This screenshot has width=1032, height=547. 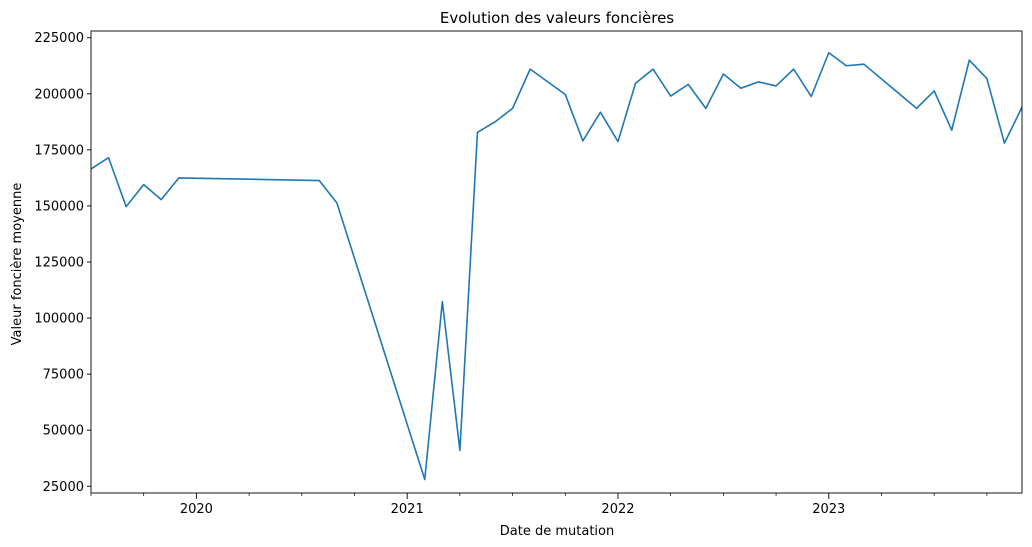 What do you see at coordinates (407, 509) in the screenshot?
I see `x-tick-label-2021: 2021` at bounding box center [407, 509].